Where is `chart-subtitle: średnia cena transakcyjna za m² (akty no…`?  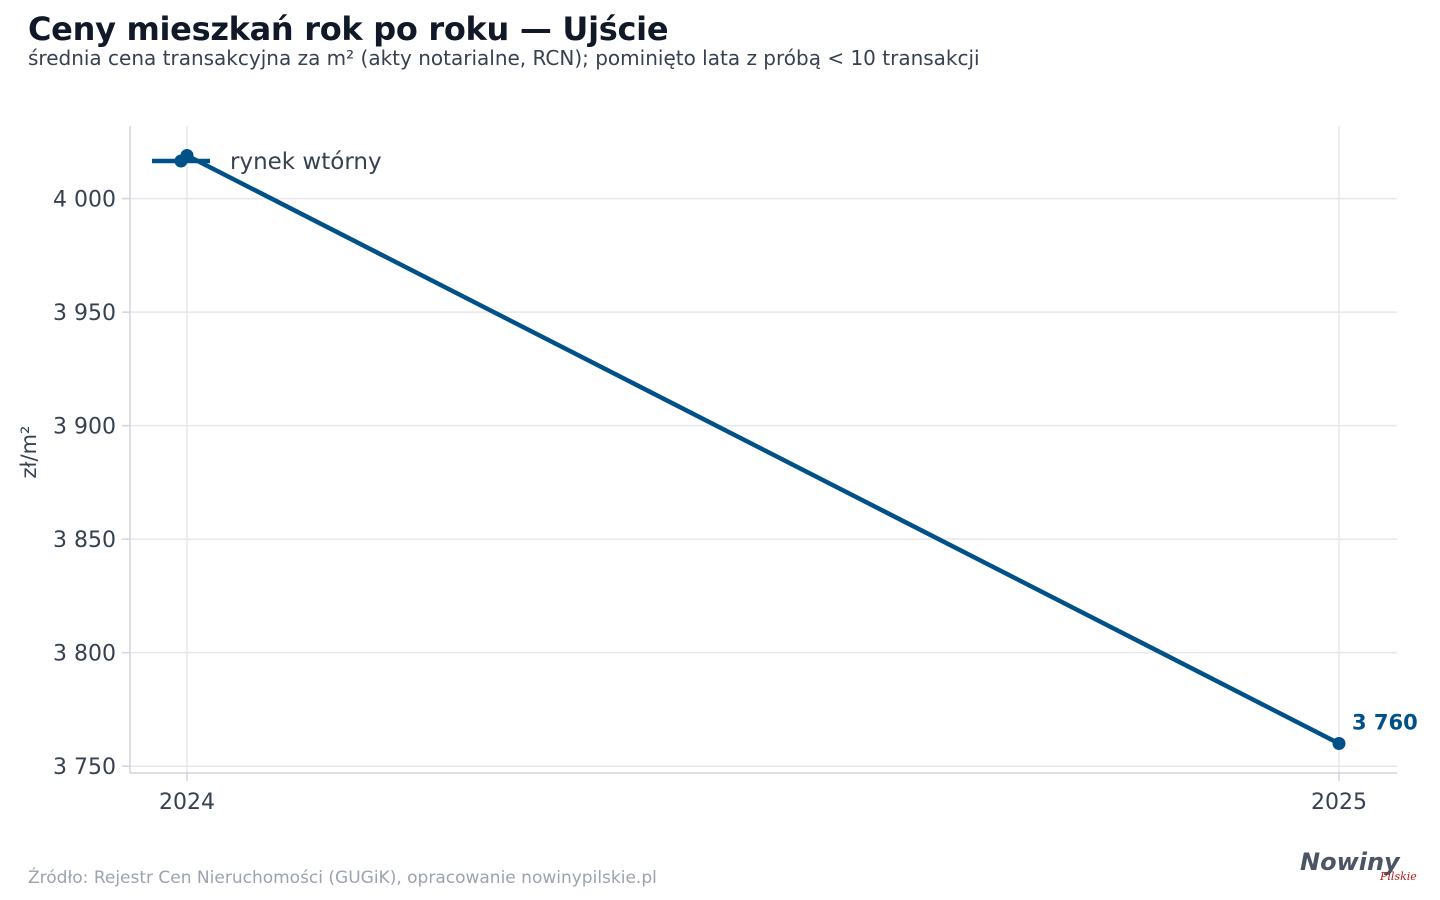 chart-subtitle: średnia cena transakcyjna za m² (akty no… is located at coordinates (504, 58).